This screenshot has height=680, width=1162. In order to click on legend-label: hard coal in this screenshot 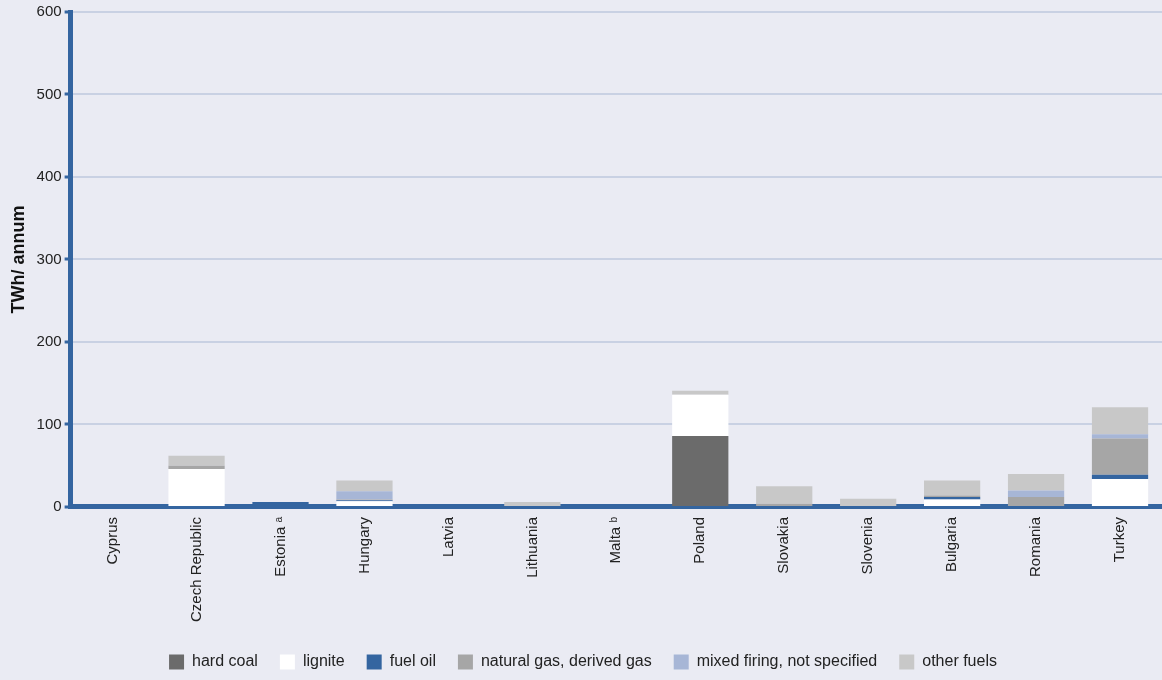, I will do `click(225, 661)`.